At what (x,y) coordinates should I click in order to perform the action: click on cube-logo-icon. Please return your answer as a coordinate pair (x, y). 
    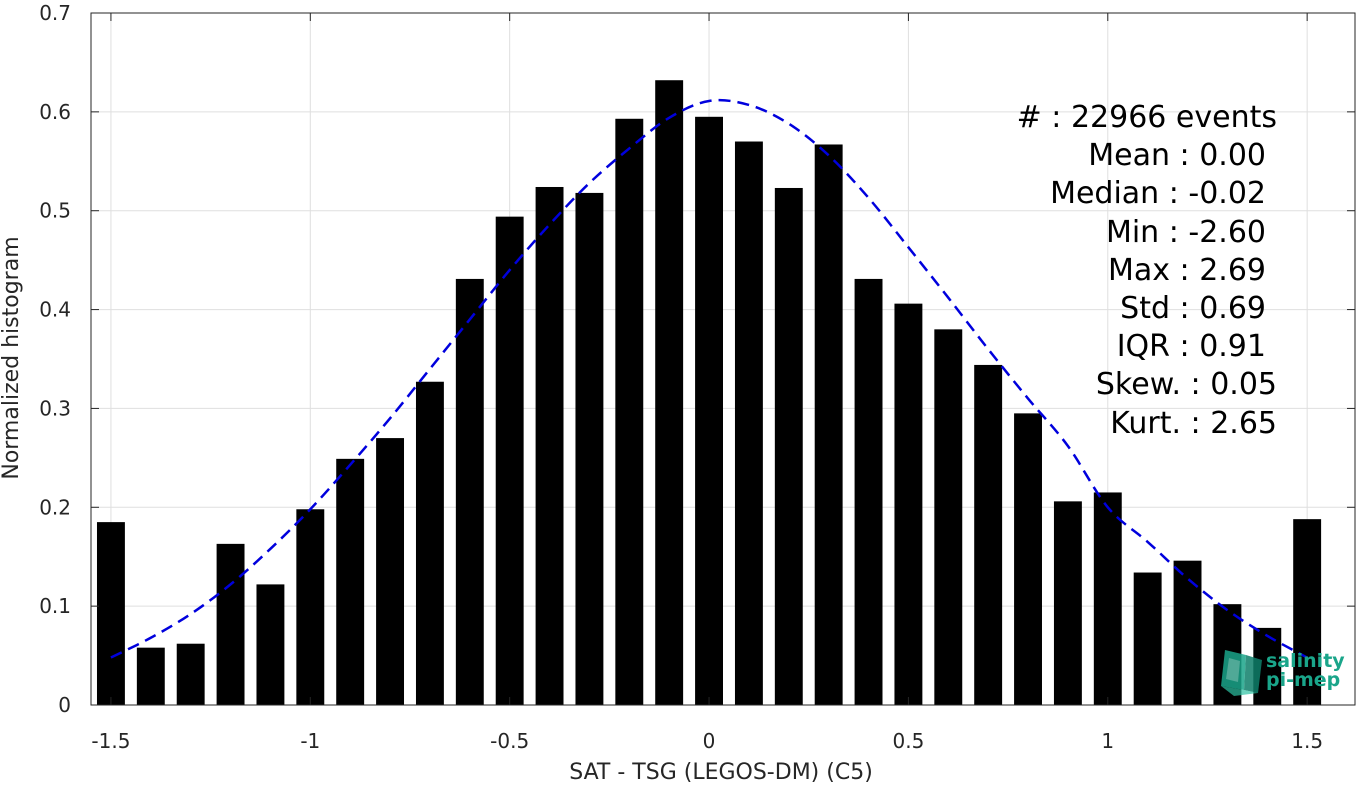
    Looking at the image, I should click on (1241, 673).